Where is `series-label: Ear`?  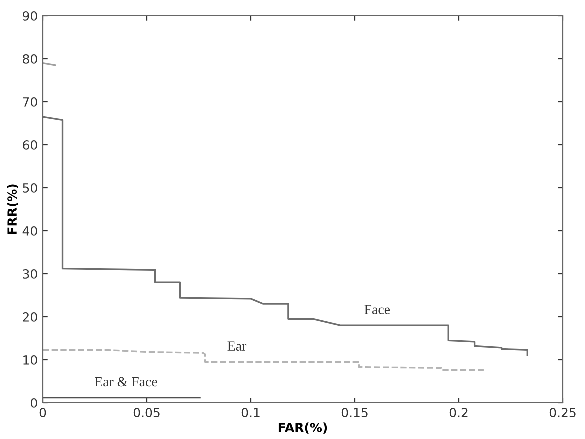 series-label: Ear is located at coordinates (237, 346).